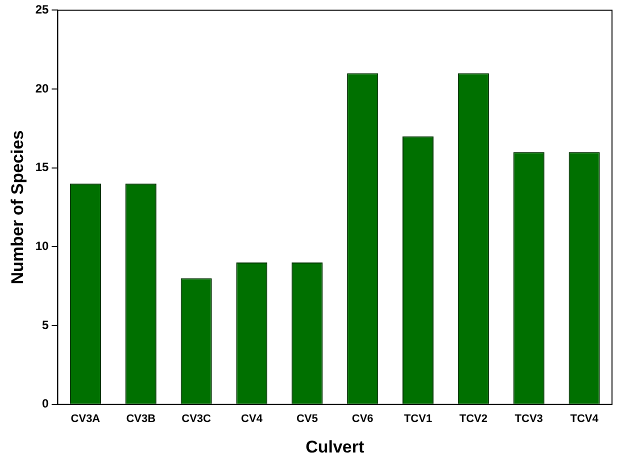 This screenshot has height=466, width=618. What do you see at coordinates (528, 419) in the screenshot?
I see `x-tick-label: TCV3` at bounding box center [528, 419].